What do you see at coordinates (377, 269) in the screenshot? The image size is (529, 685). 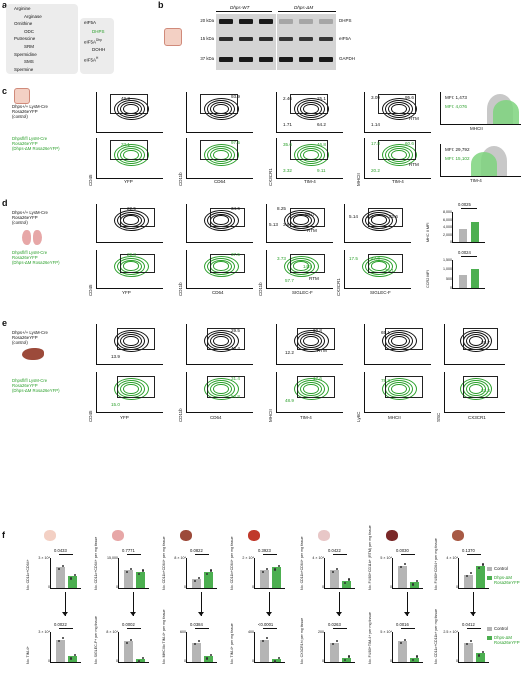 I see `flow-plot-d: 17.5 47.0 75.1` at bounding box center [377, 269].